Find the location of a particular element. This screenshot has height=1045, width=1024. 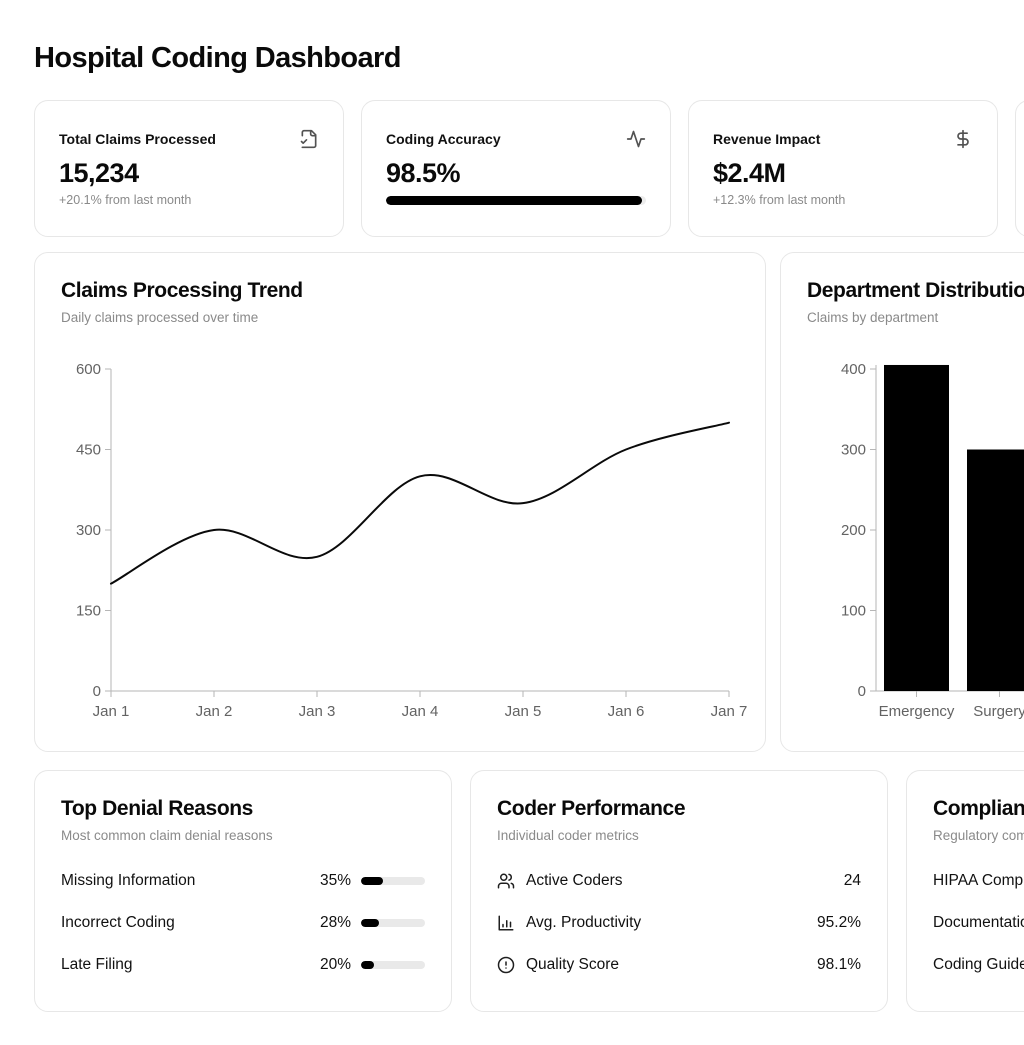

compliance-row: Coding Guidelines is located at coordinates (978, 965).